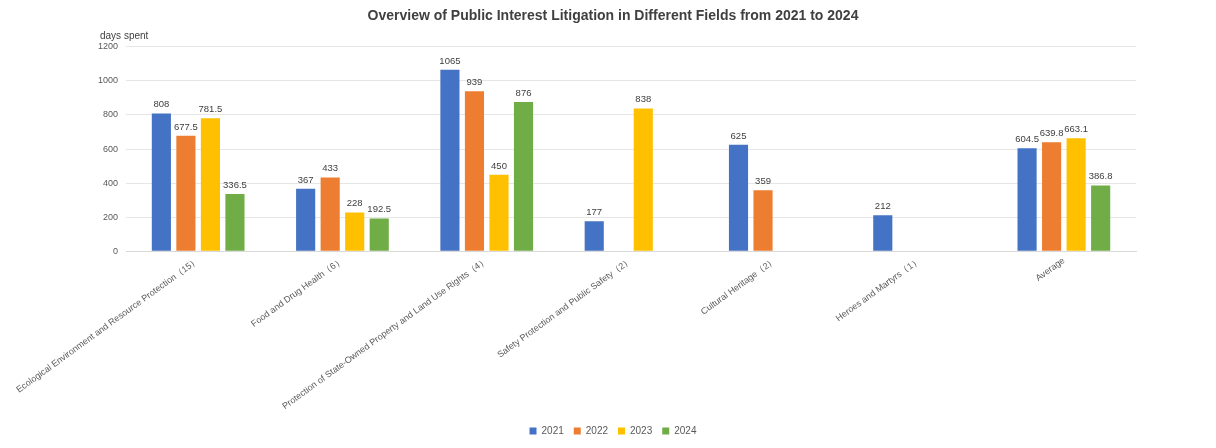 The image size is (1216, 448). I want to click on y-axis-title: days spent, so click(124, 35).